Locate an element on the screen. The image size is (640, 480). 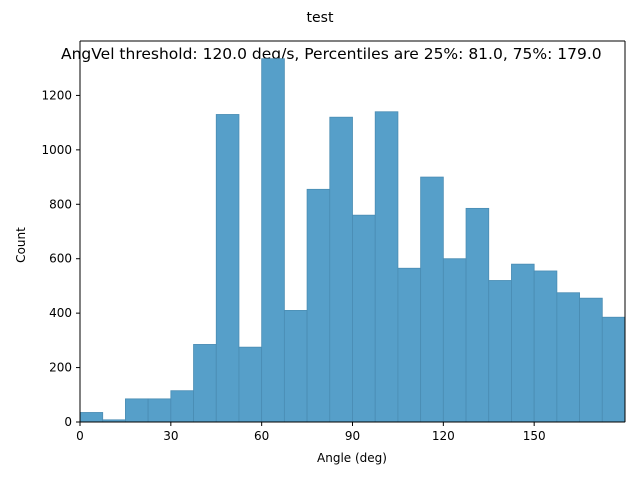
x-tick-label: 0 is located at coordinates (80, 436).